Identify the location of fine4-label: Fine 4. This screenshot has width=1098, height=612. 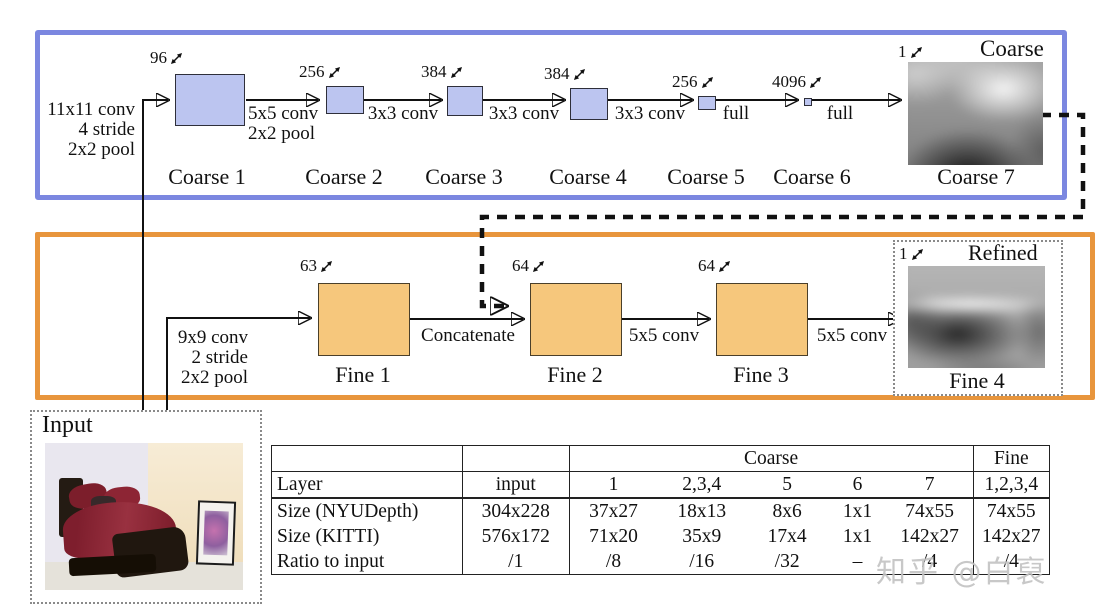
(977, 380).